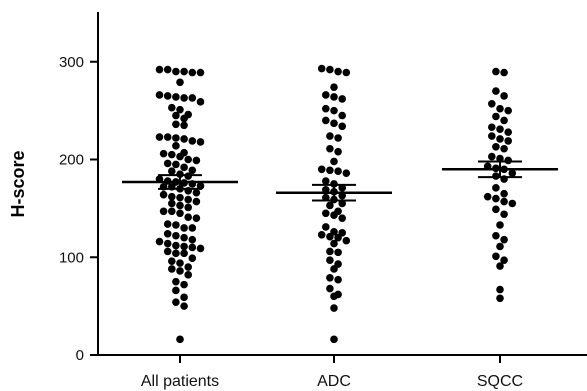  Describe the element at coordinates (340, 181) in the screenshot. I see `mean-sem-bars` at that location.